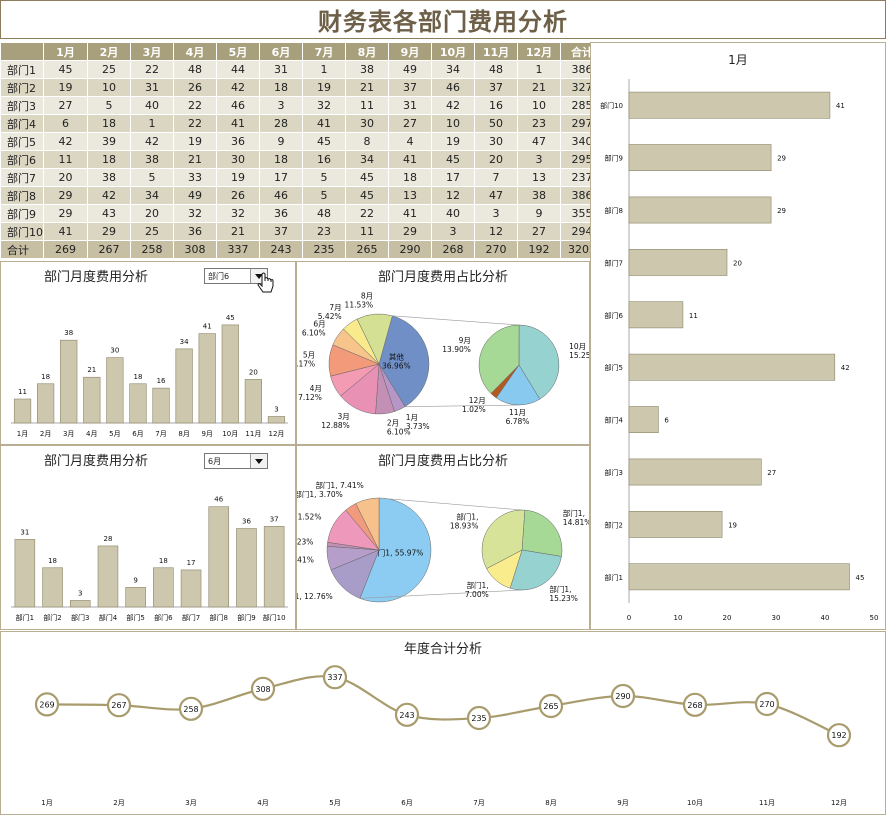  What do you see at coordinates (614, 158) in the screenshot?
I see `tick-label: 部门9` at bounding box center [614, 158].